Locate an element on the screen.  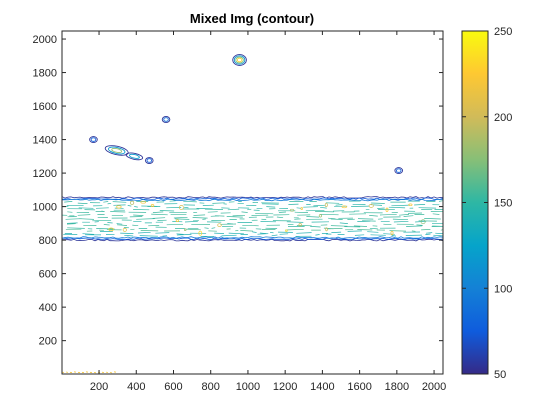
x-tick-label: 1600 is located at coordinates (359, 387).